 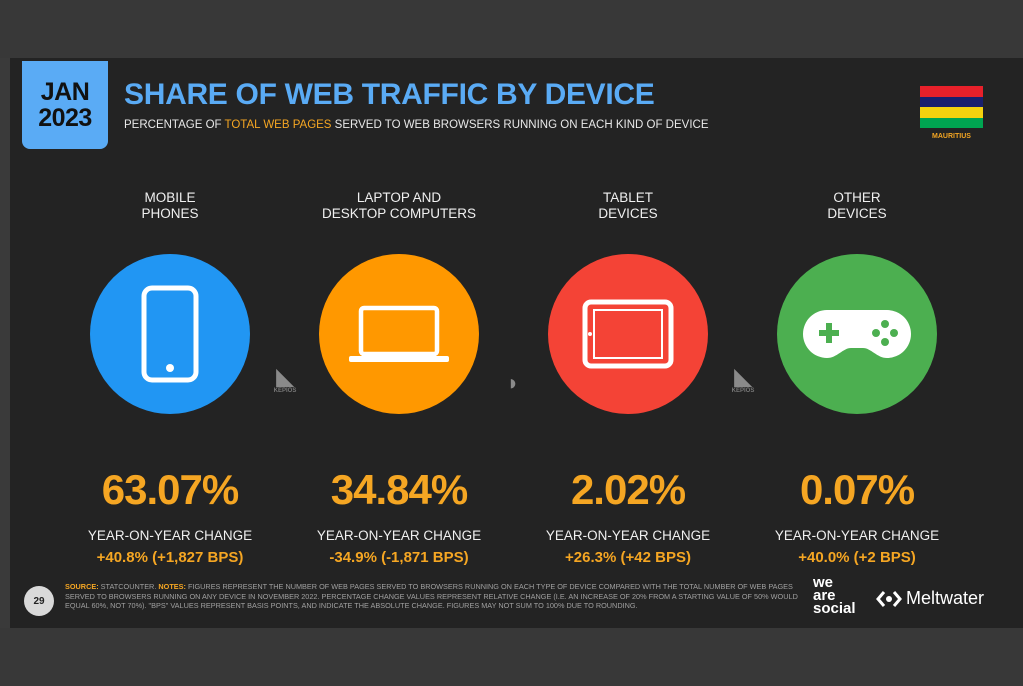 I want to click on brand1-line3: social, so click(x=834, y=608).